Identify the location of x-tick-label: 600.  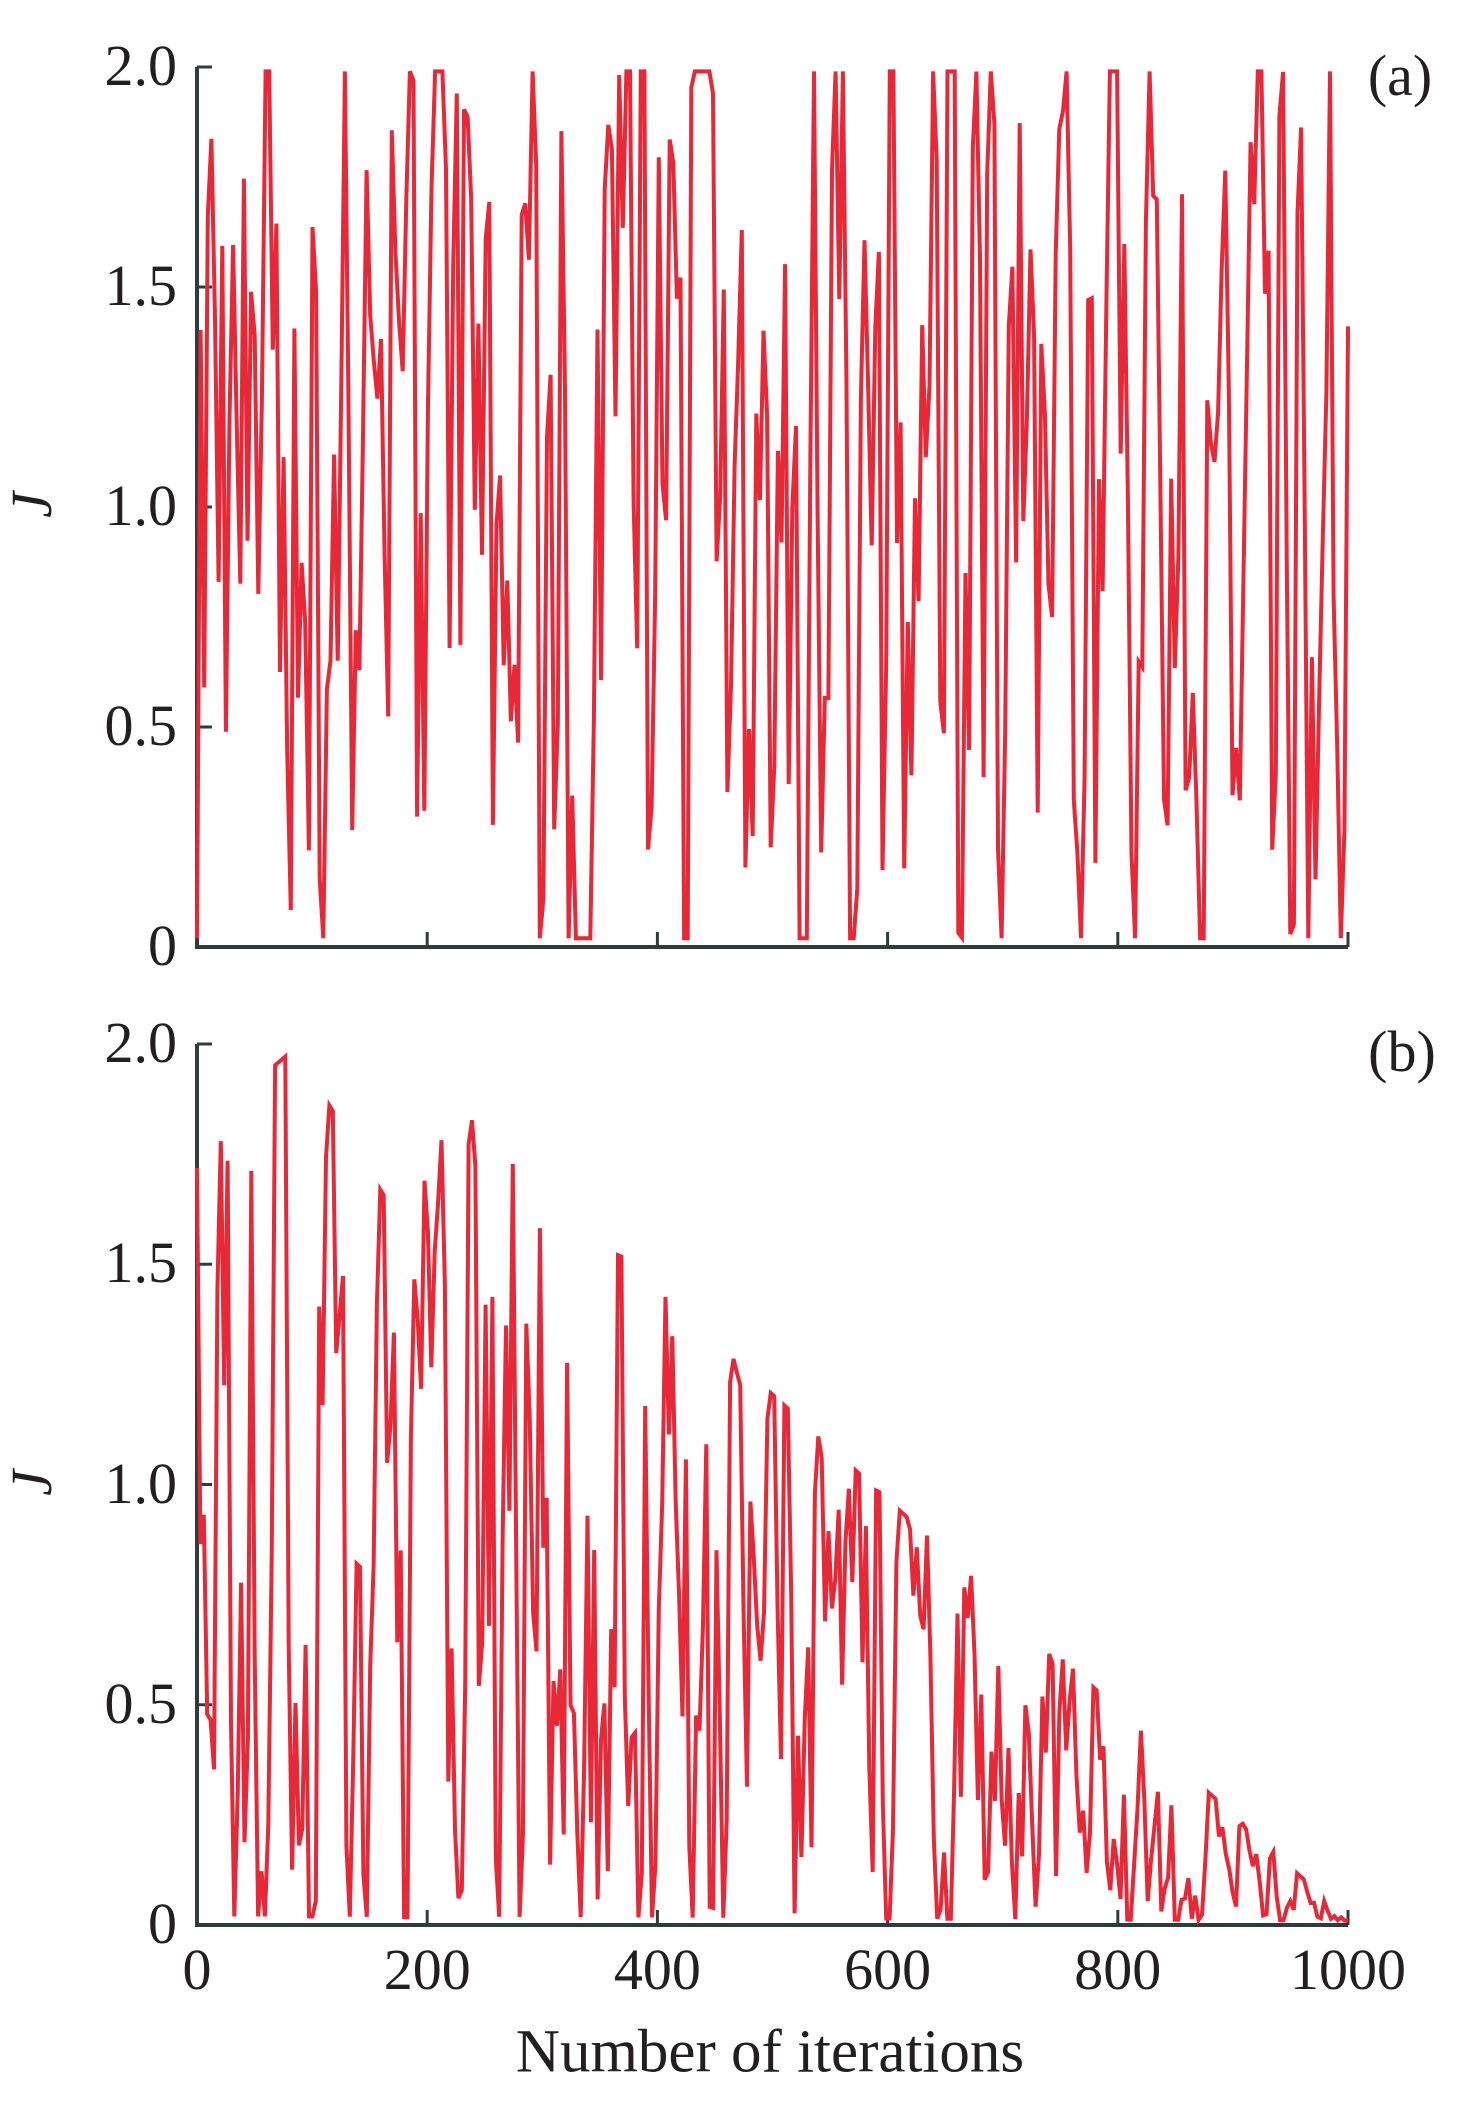
(888, 1969).